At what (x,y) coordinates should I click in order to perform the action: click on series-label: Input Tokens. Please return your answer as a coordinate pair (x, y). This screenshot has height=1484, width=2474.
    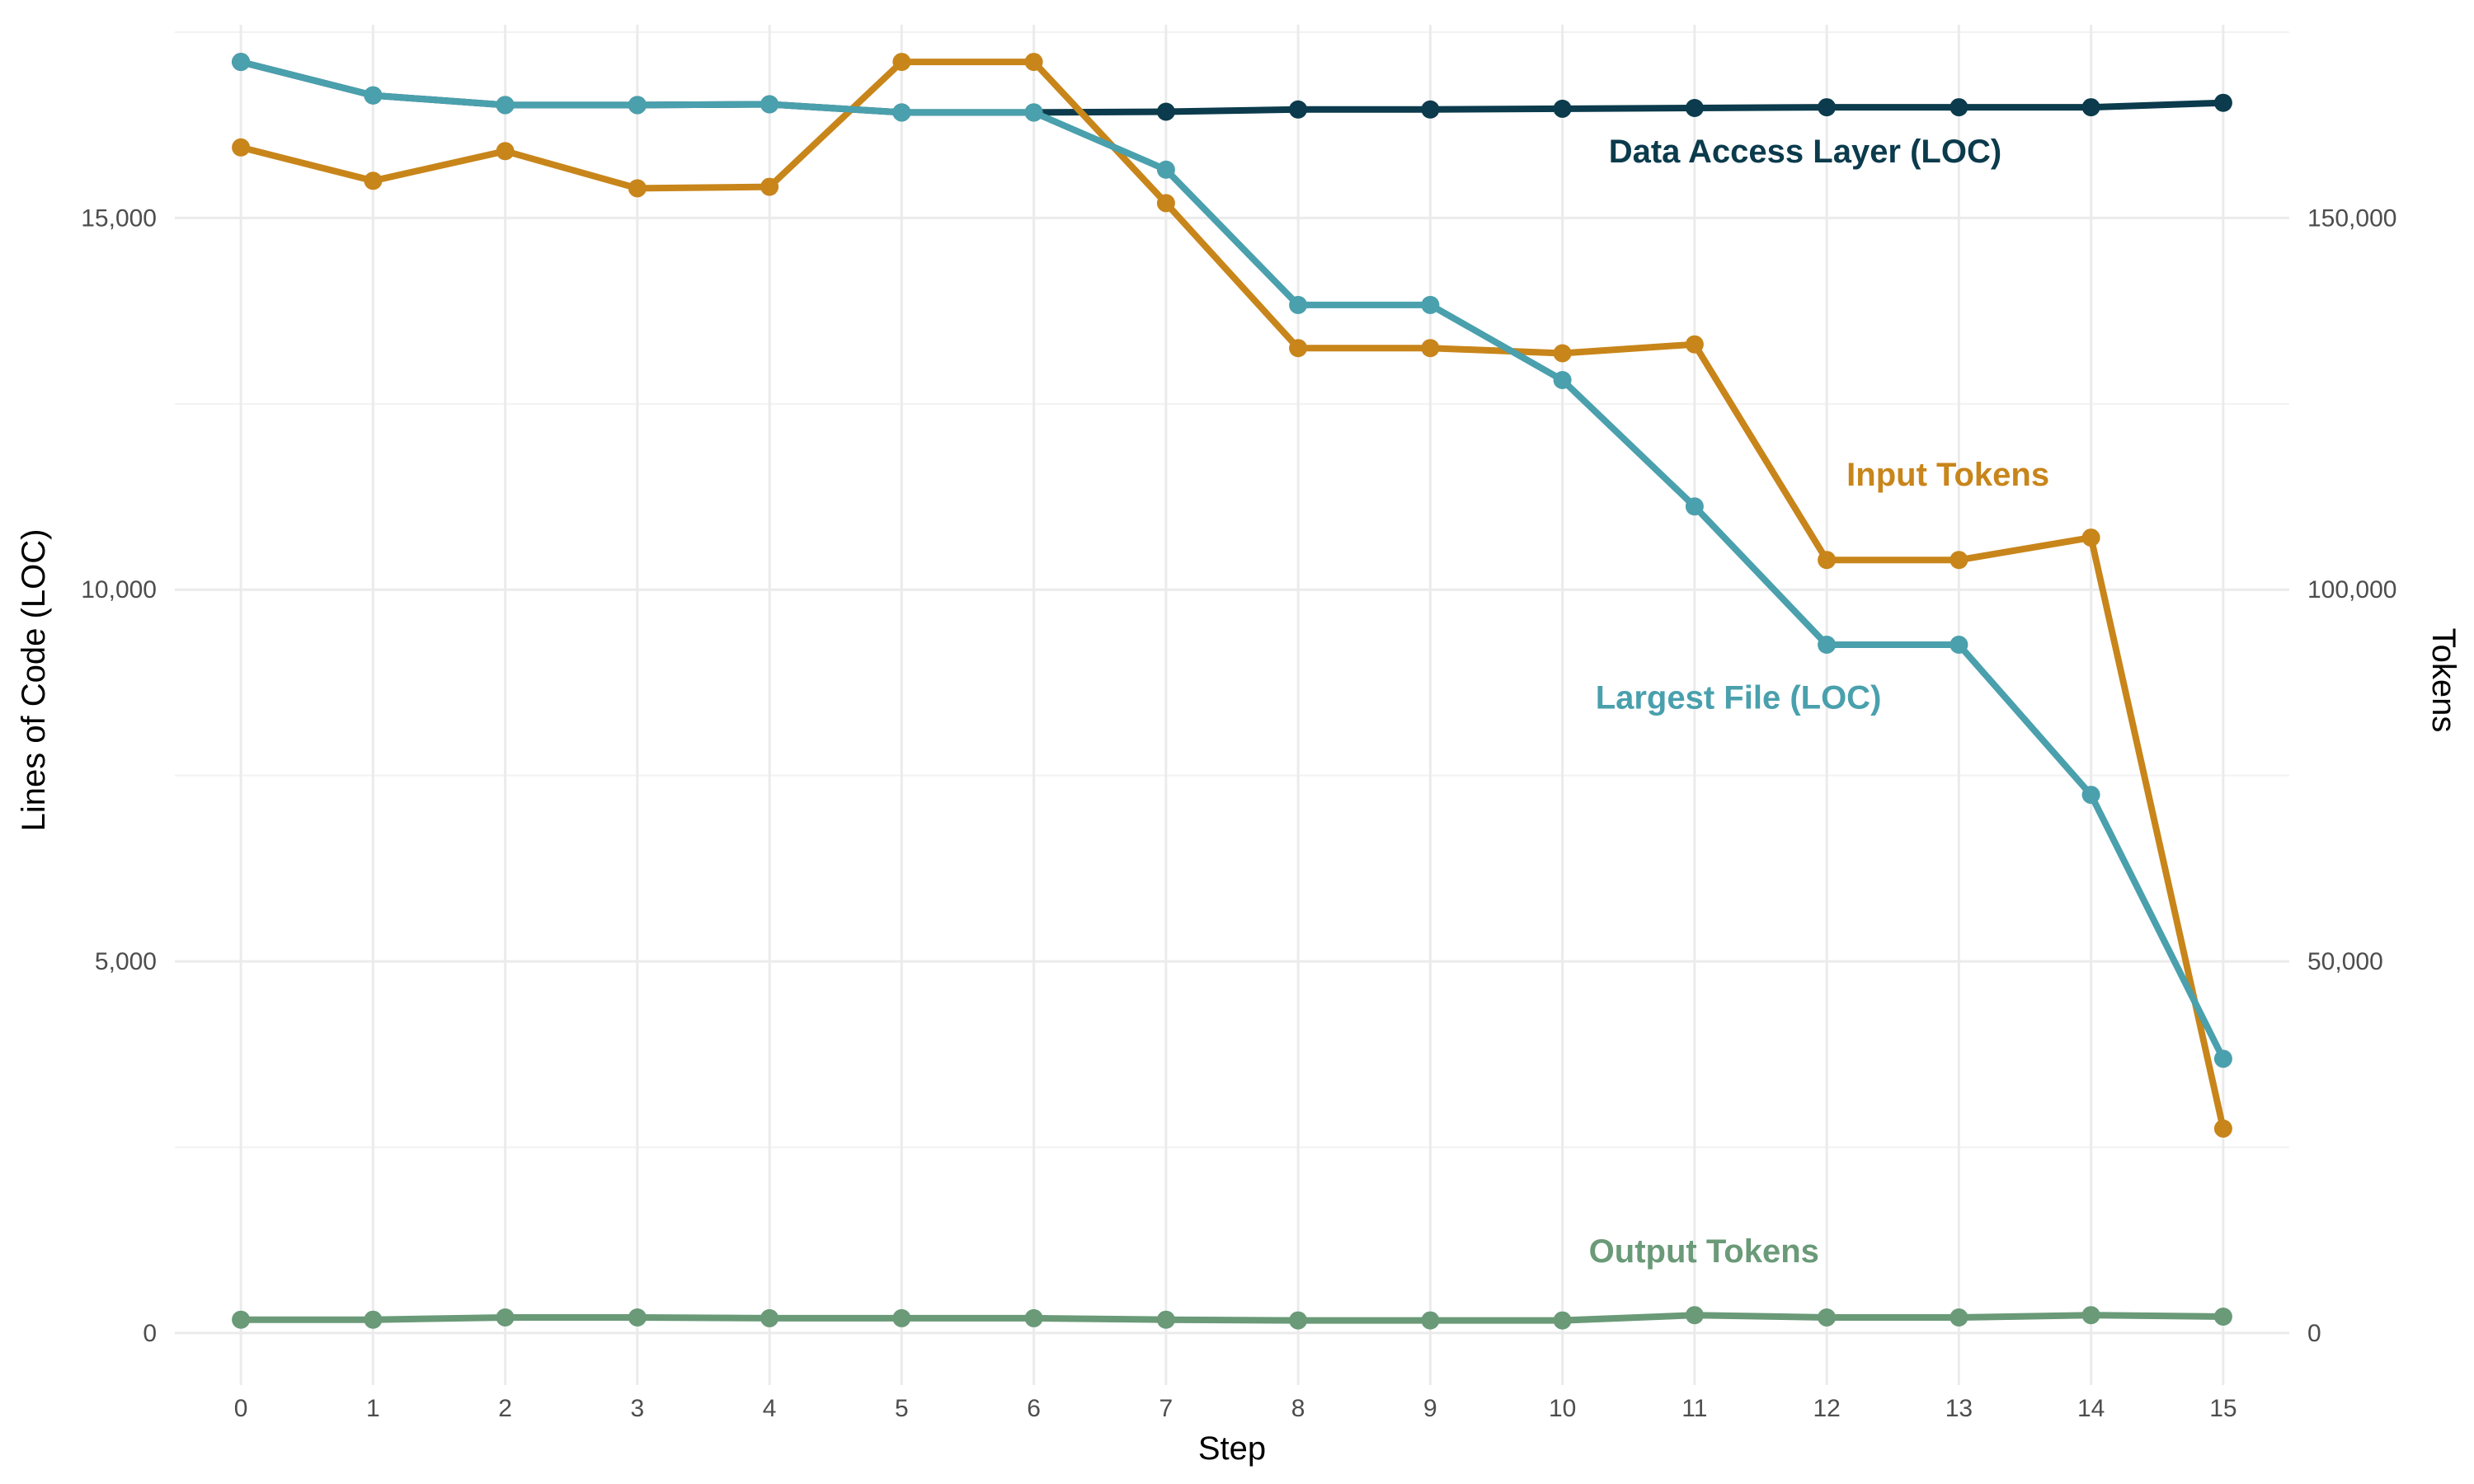
    Looking at the image, I should click on (1947, 475).